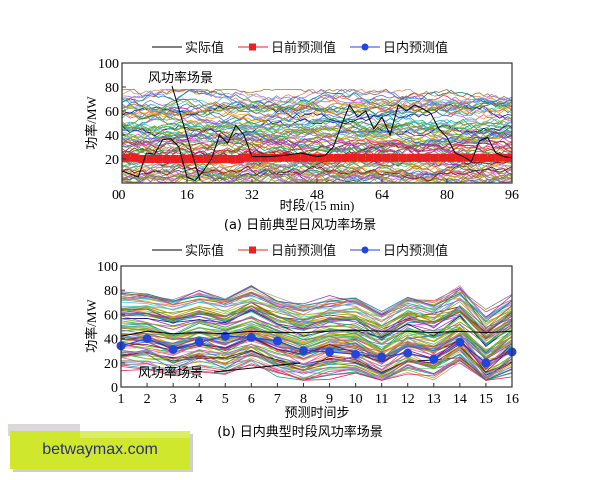 The image size is (600, 480). I want to click on chart-b-scenario-lines, so click(316, 332).